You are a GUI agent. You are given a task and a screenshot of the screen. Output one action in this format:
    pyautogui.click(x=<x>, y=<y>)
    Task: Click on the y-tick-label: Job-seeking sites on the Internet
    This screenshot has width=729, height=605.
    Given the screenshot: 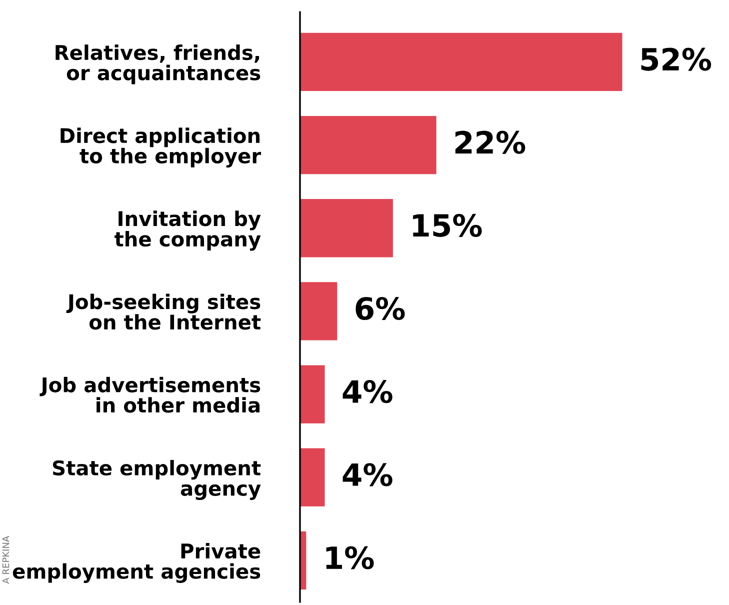 What is the action you would take?
    pyautogui.click(x=163, y=312)
    